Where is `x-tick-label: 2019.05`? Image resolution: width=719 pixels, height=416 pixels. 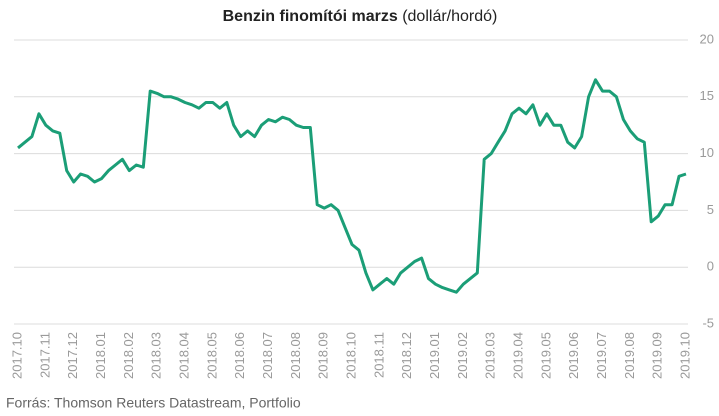 x-tick-label: 2019.05 is located at coordinates (545, 355).